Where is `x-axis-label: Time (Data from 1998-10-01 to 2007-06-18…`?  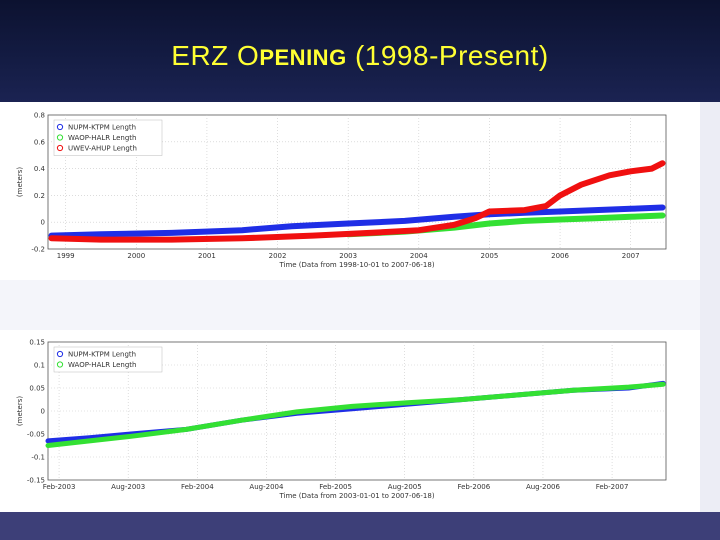 x-axis-label: Time (Data from 1998-10-01 to 2007-06-18… is located at coordinates (356, 265).